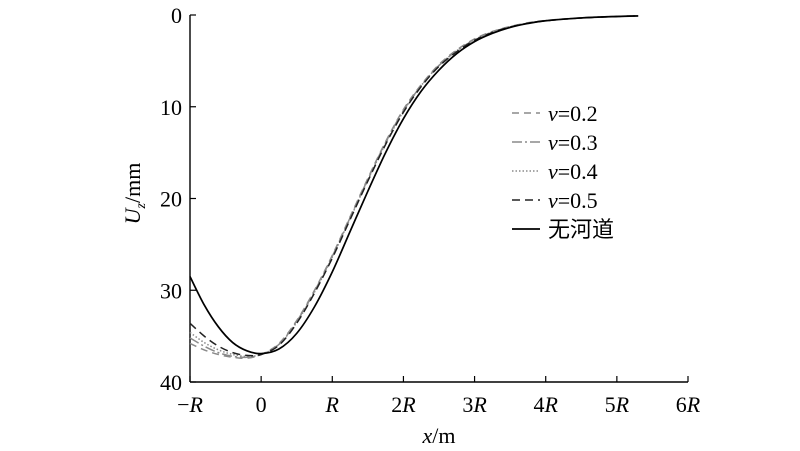 The width and height of the screenshot is (800, 451). Describe the element at coordinates (403, 404) in the screenshot. I see `x-tick-label-3: 2R` at that location.